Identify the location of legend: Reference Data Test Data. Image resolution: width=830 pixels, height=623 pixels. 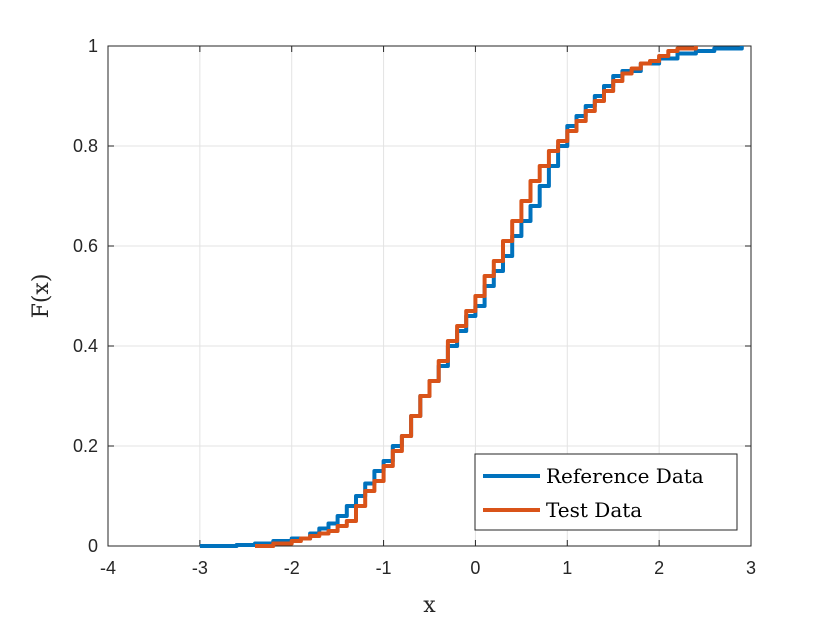
(606, 492).